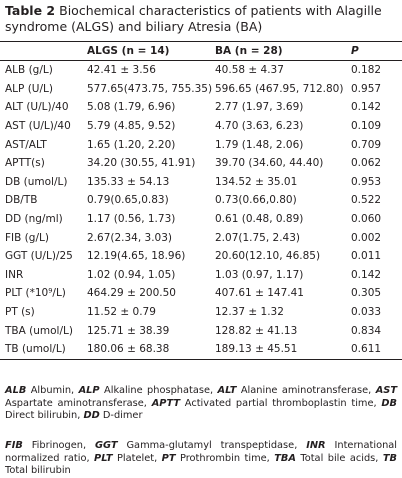  What do you see at coordinates (38, 126) in the screenshot?
I see `table-cell: AST (U/L)/40` at bounding box center [38, 126].